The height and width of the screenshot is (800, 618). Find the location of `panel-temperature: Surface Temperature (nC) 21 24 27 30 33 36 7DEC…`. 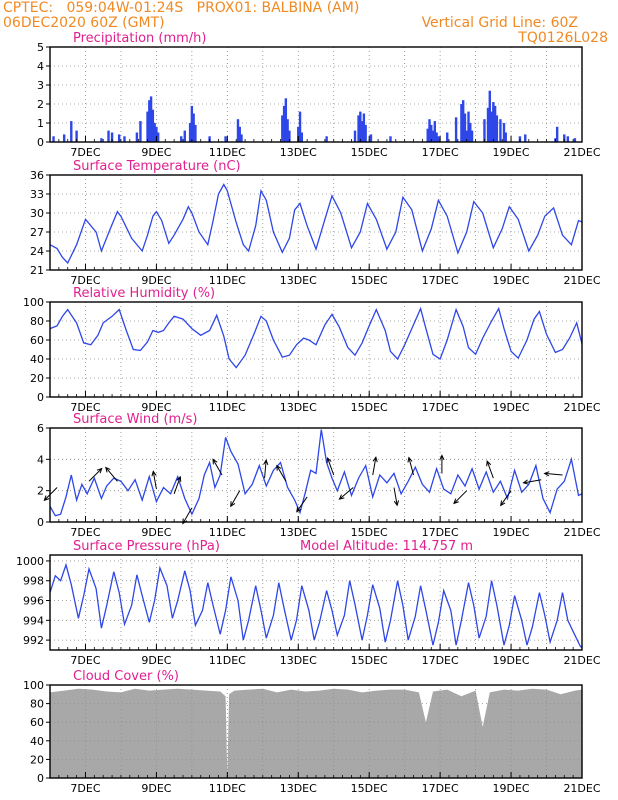

panel-temperature: Surface Temperature (nC) 21 24 27 30 33 36 7DEC… is located at coordinates (315, 223).